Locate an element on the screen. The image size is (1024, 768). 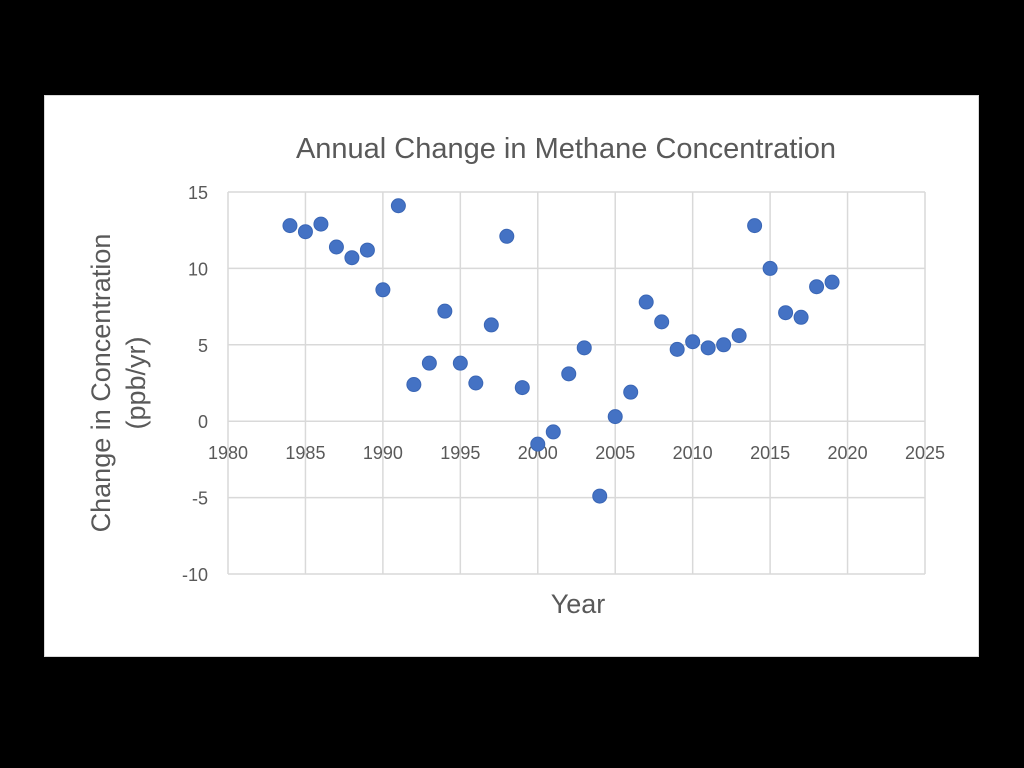
x-tick-label: 1990 is located at coordinates (383, 453).